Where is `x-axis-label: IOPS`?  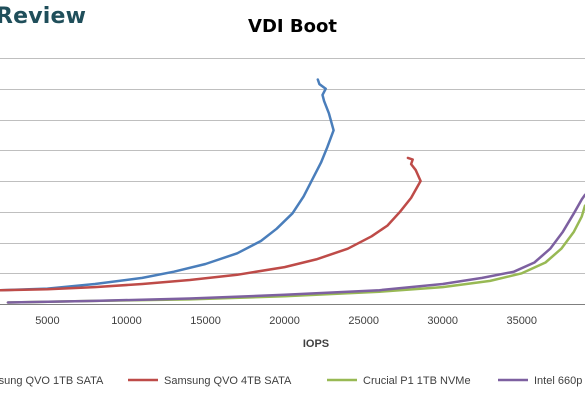
x-axis-label: IOPS is located at coordinates (316, 344).